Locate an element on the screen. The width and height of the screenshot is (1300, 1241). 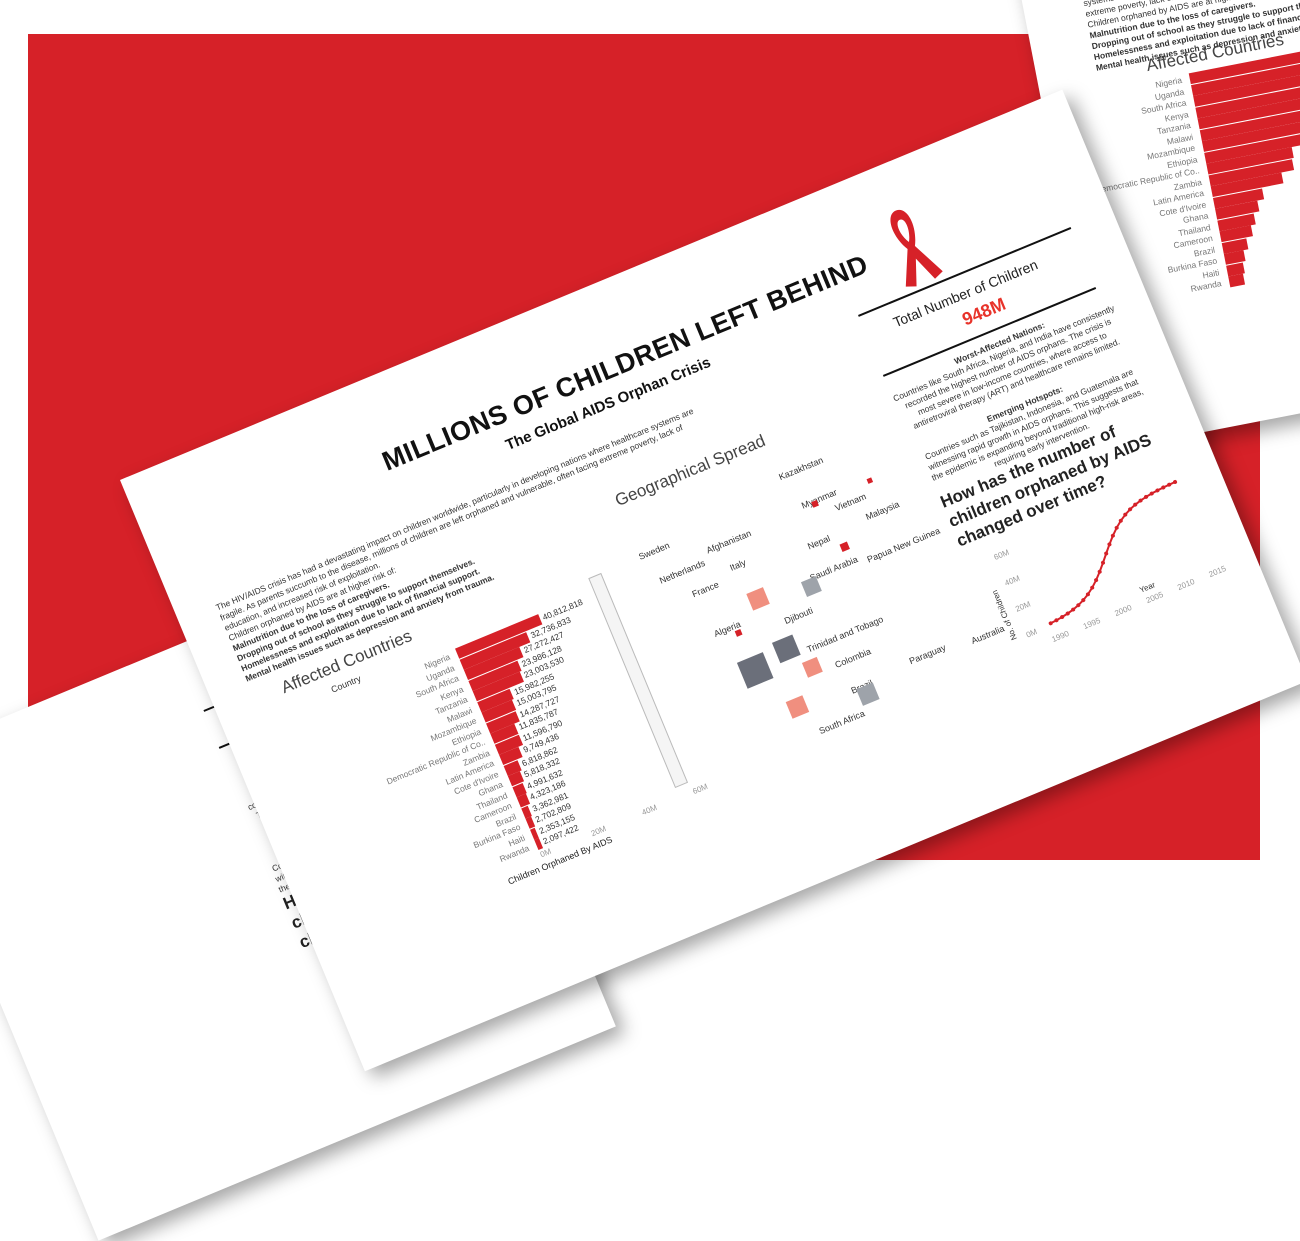
map-country-label: South Africa is located at coordinates (842, 722).